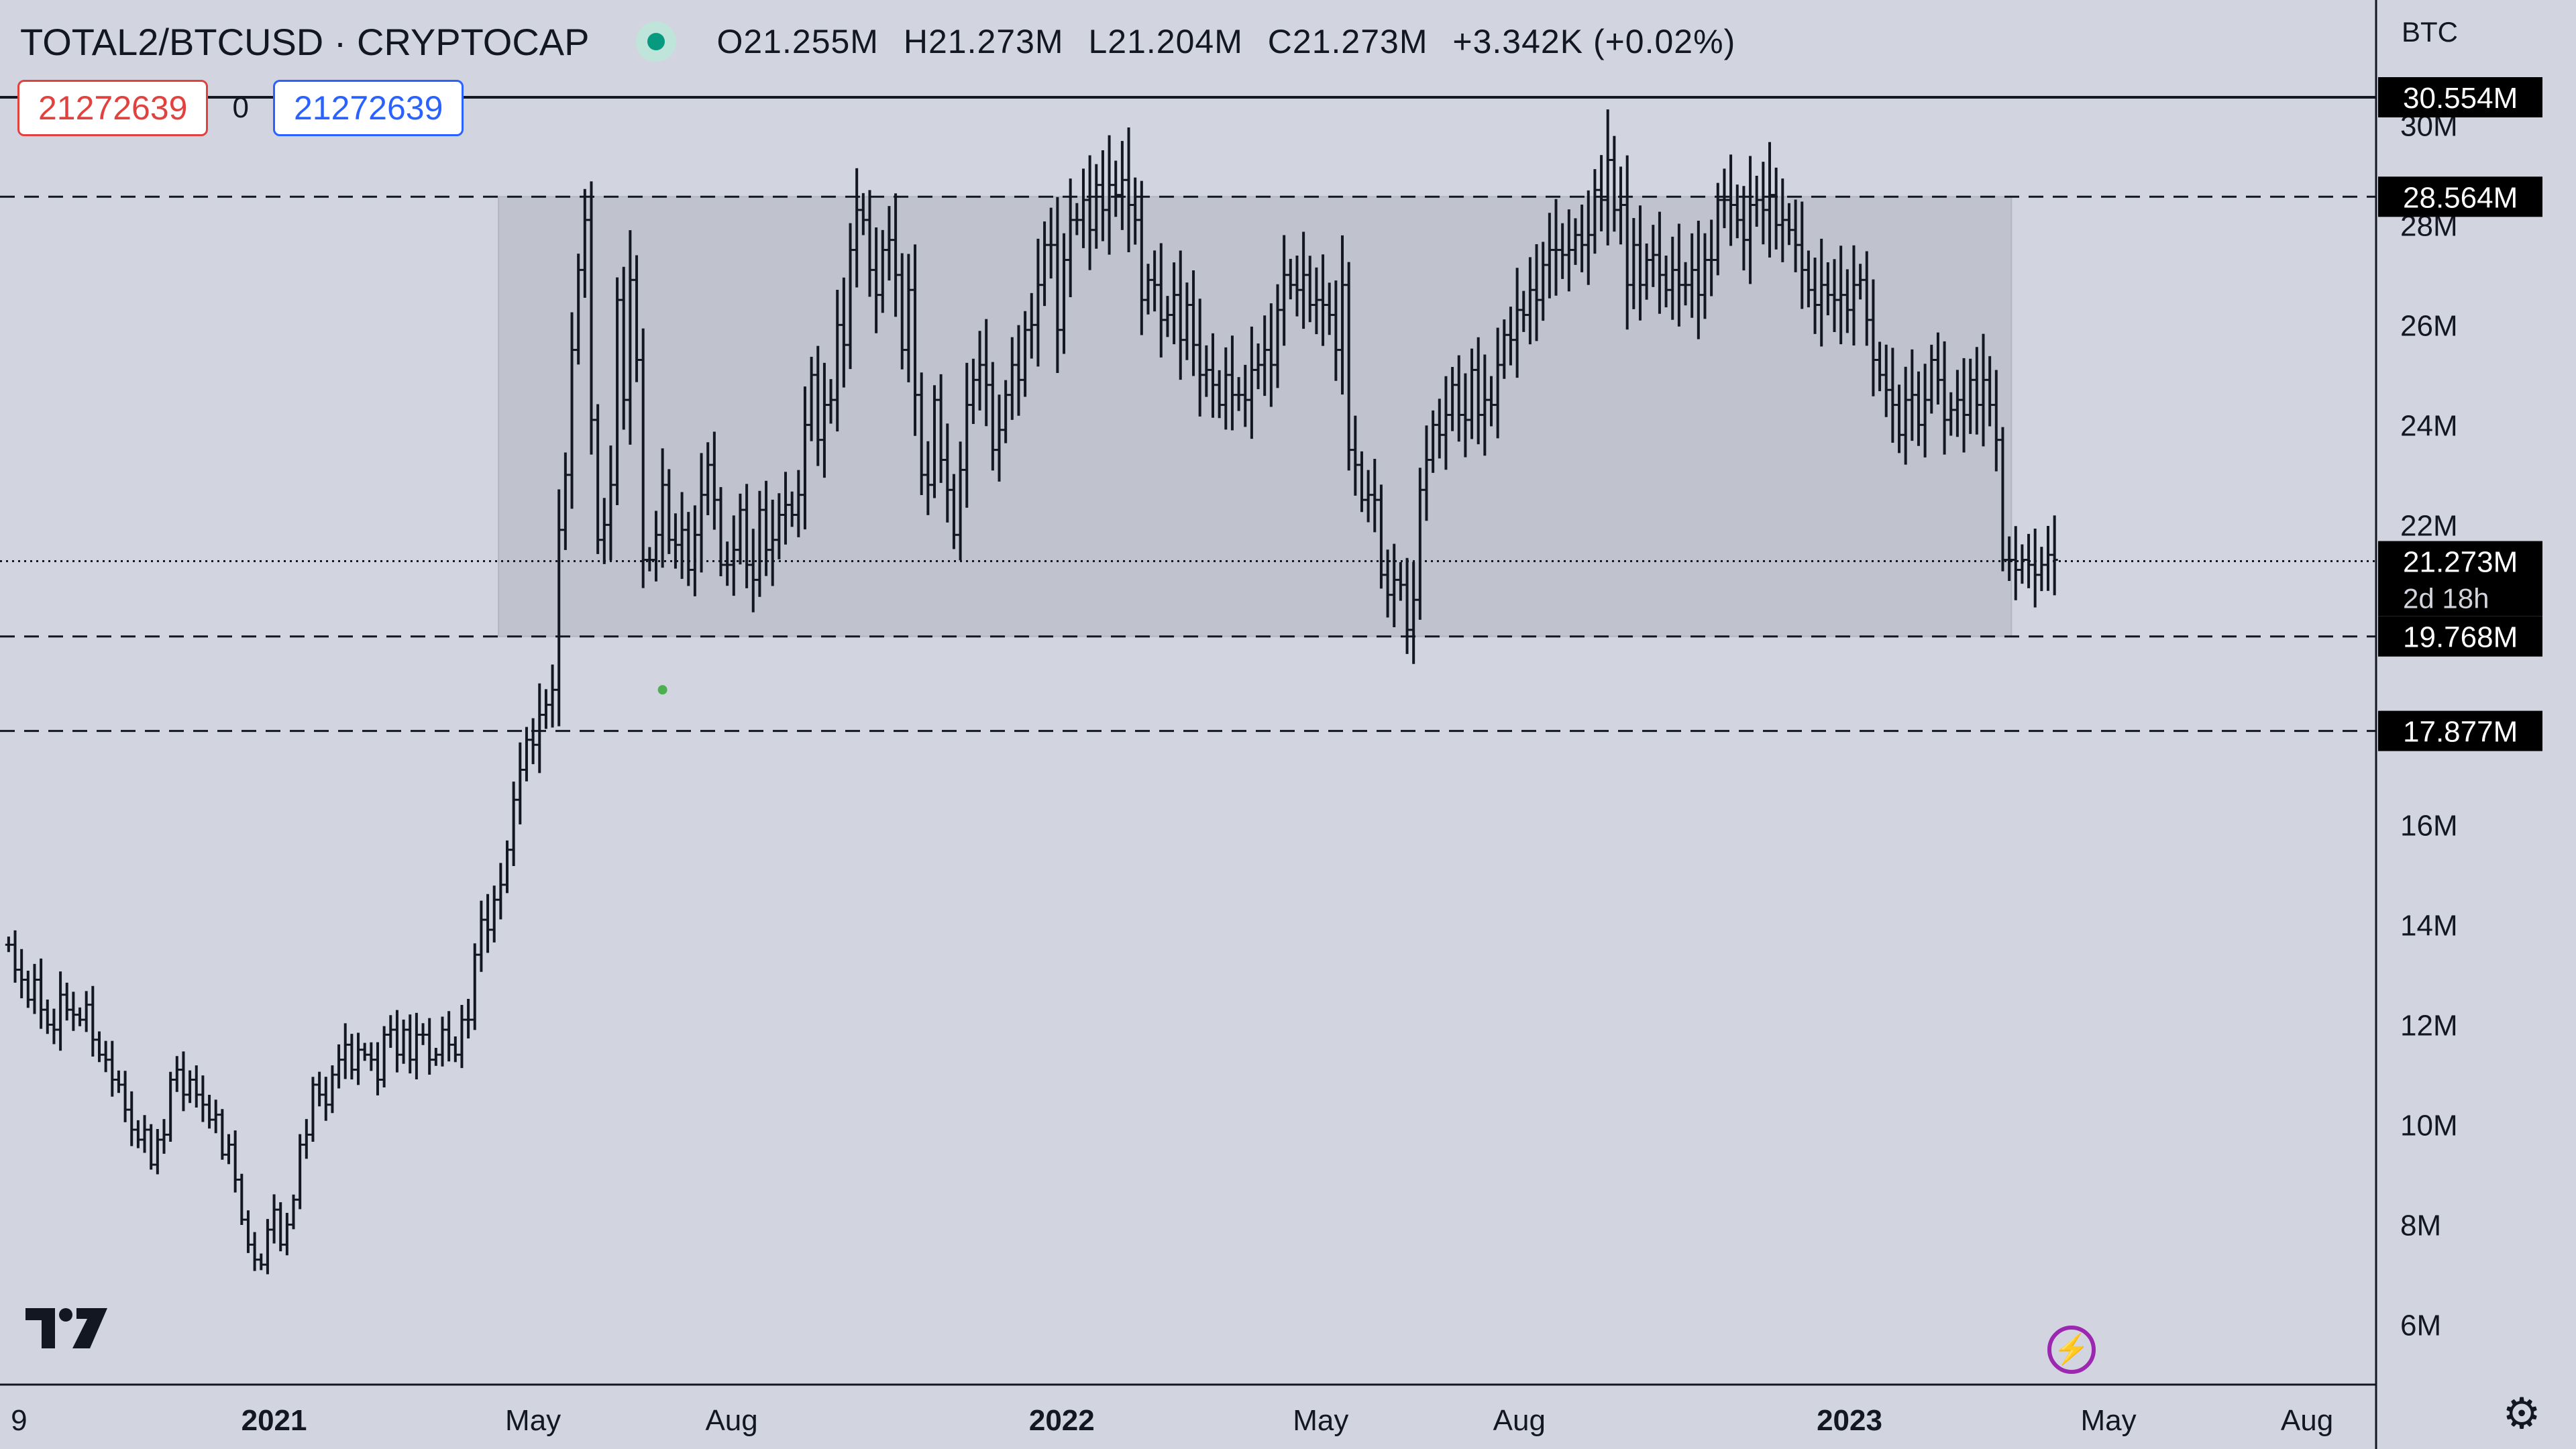 The image size is (2576, 1449). What do you see at coordinates (113, 108) in the screenshot?
I see `sell-button: 21272639` at bounding box center [113, 108].